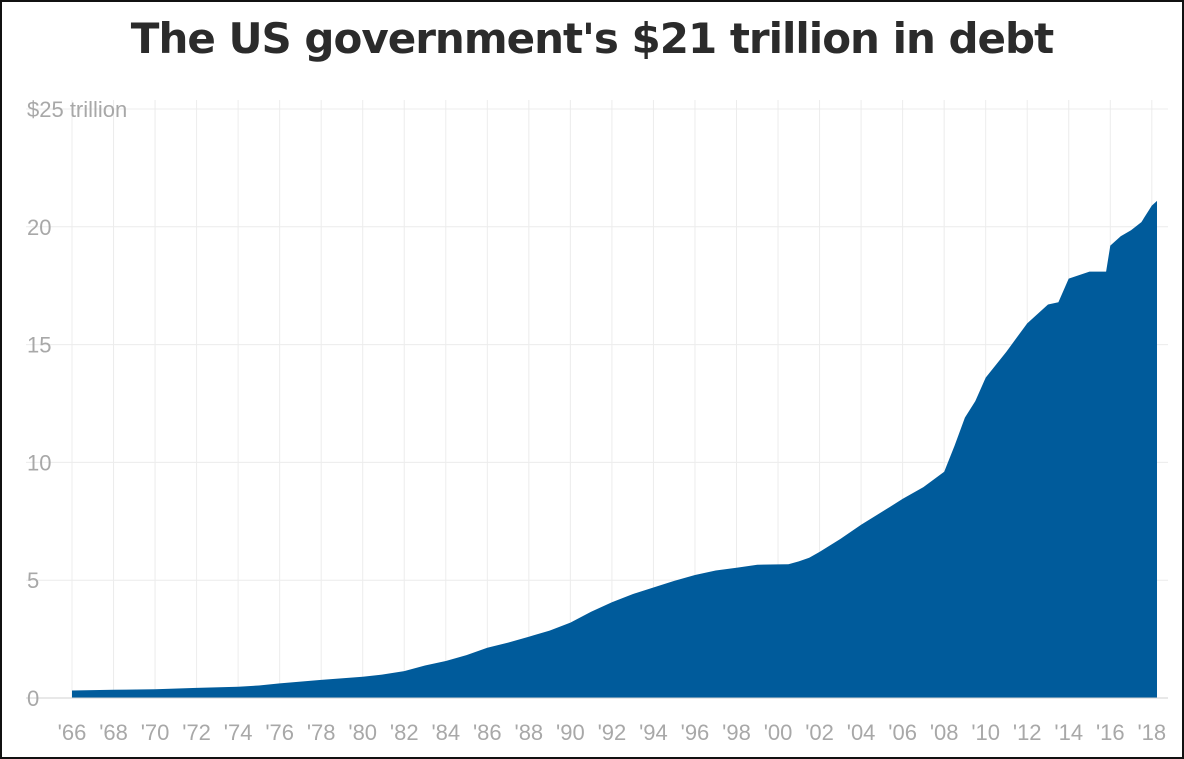 The image size is (1184, 759). I want to click on x-tick-label: '16, so click(1110, 732).